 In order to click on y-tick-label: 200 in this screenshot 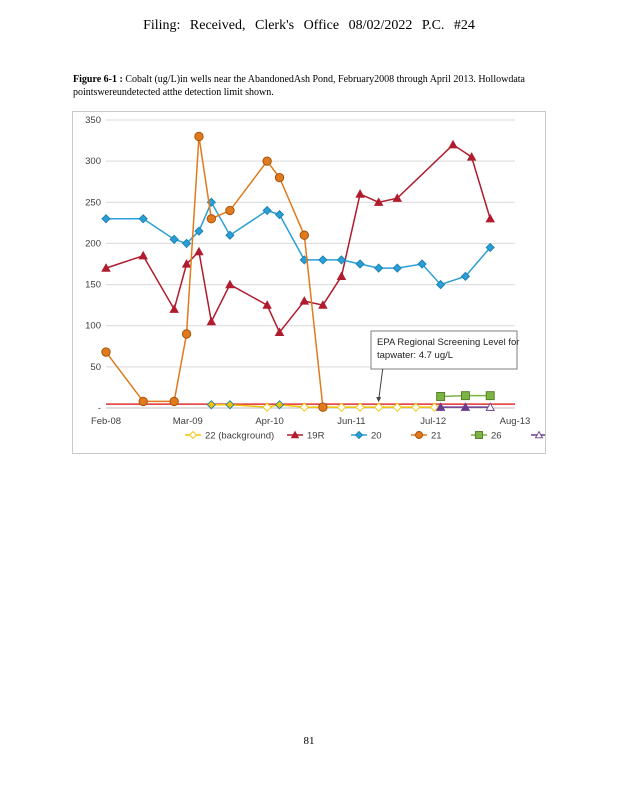, I will do `click(93, 243)`.